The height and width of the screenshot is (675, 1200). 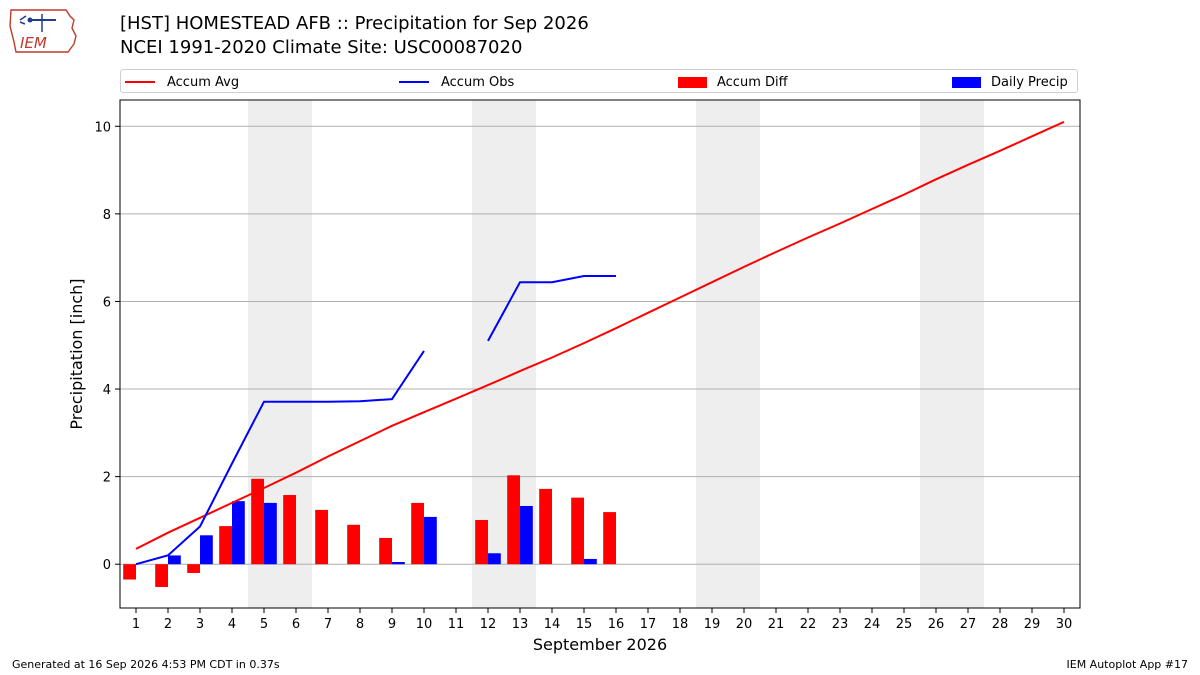 I want to click on x-tick-label: 16, so click(x=616, y=624).